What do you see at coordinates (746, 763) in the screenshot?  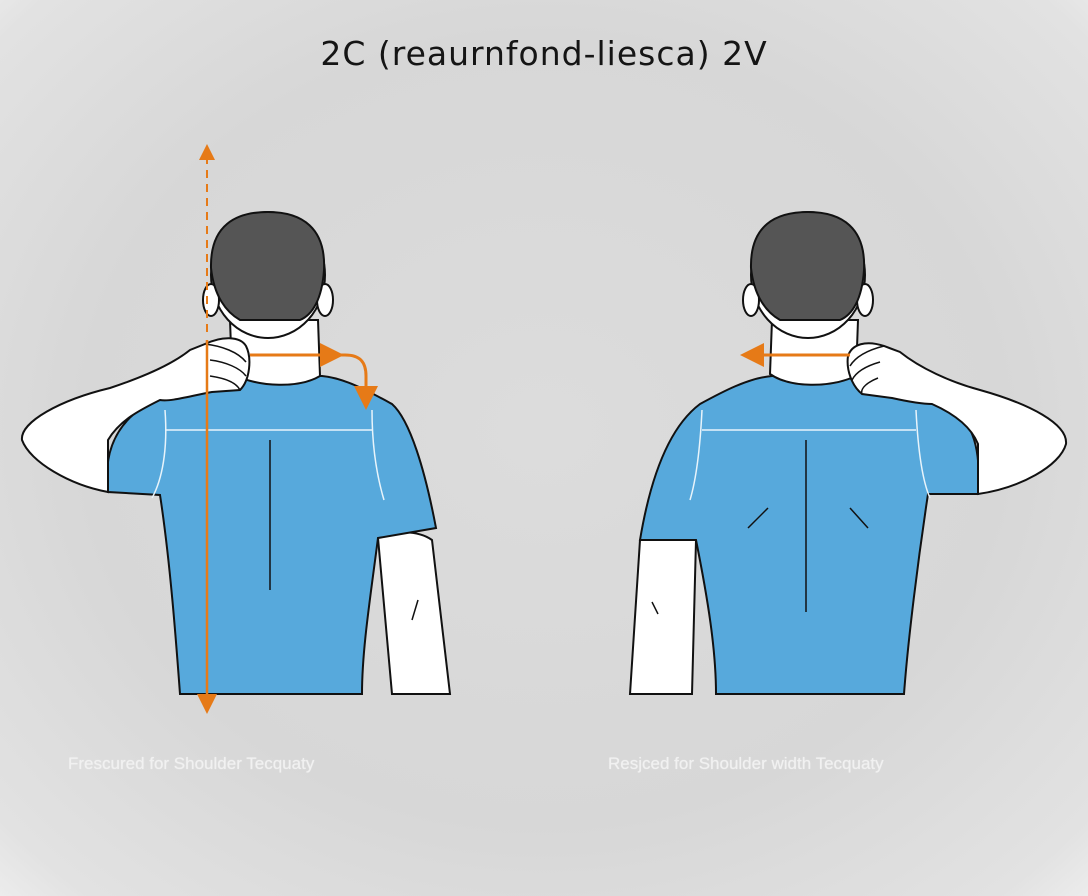 I see `right-caption: Resjced for Shoulder width Tecquaty` at bounding box center [746, 763].